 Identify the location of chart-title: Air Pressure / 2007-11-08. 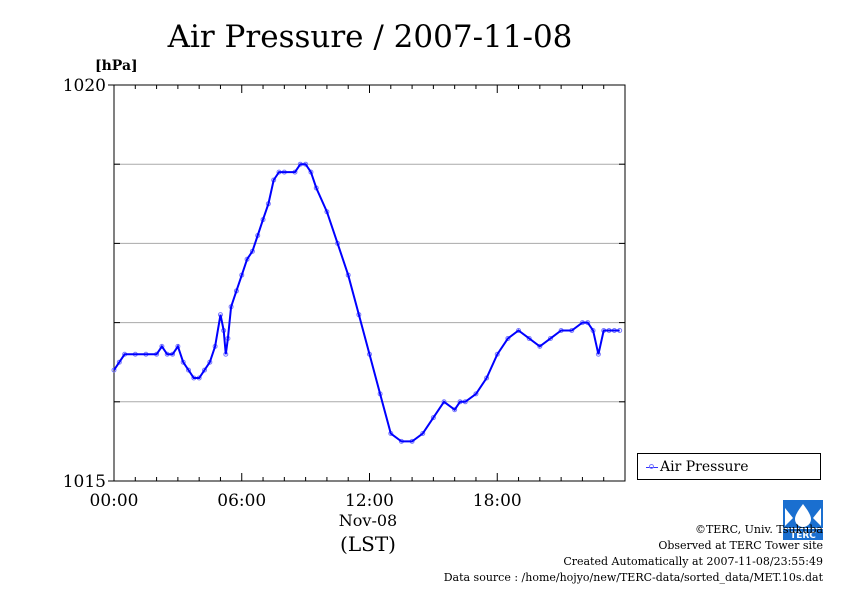
(370, 37).